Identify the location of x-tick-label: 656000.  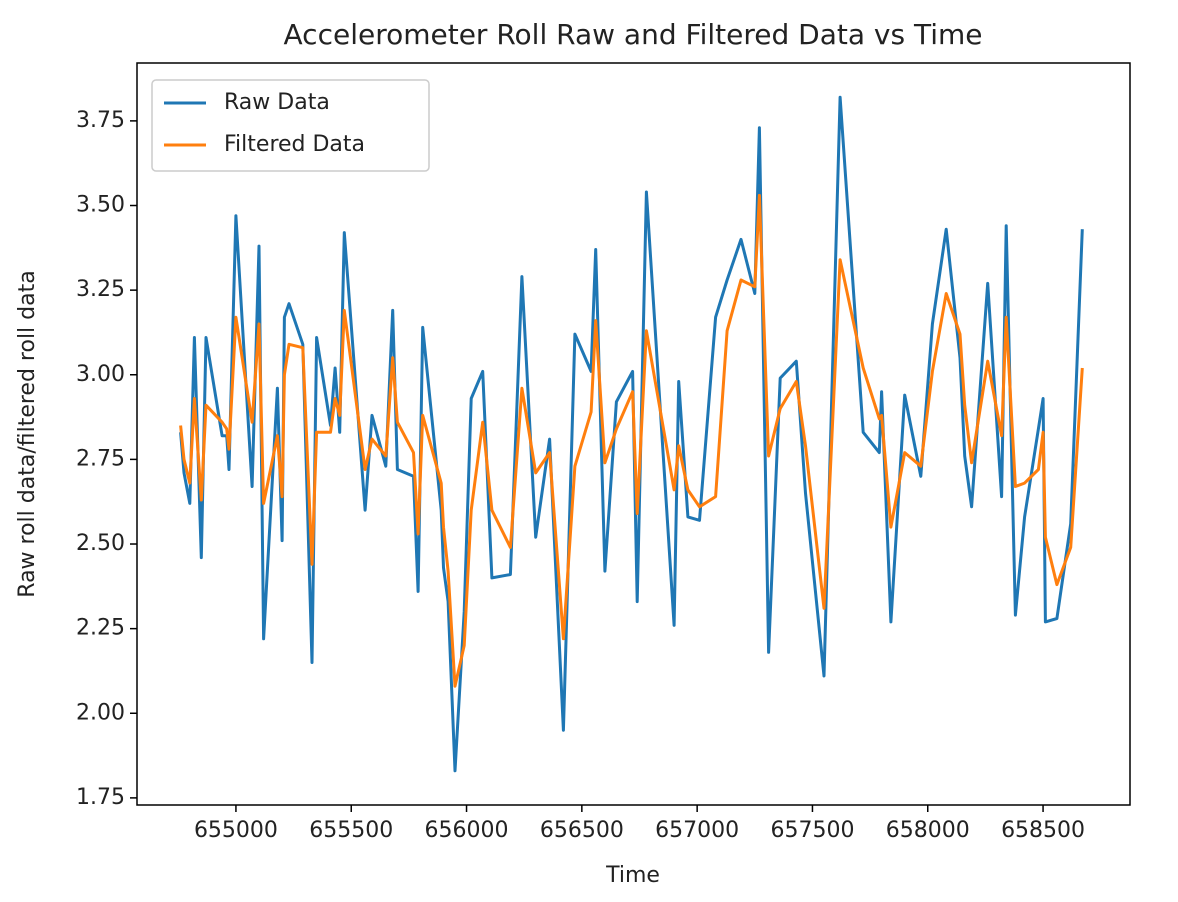
(467, 830).